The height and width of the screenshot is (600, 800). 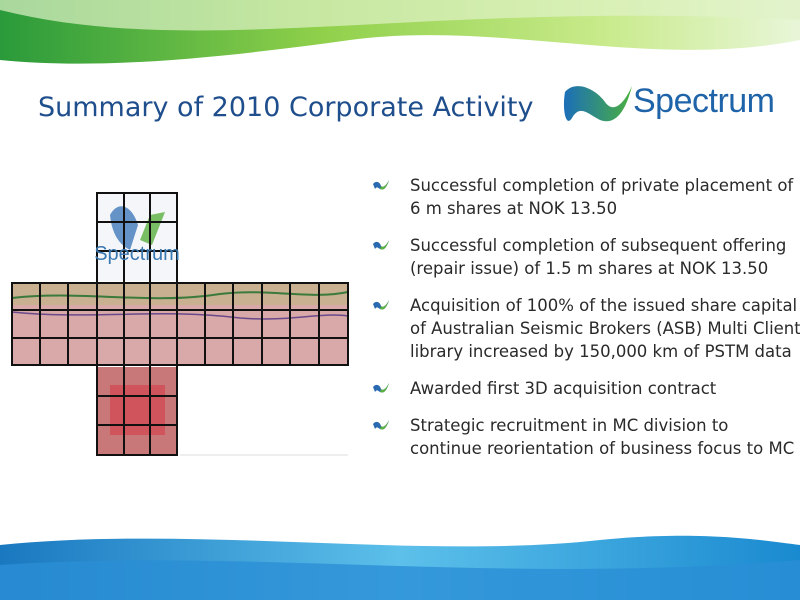 What do you see at coordinates (704, 101) in the screenshot?
I see `logo-text: Spectrum` at bounding box center [704, 101].